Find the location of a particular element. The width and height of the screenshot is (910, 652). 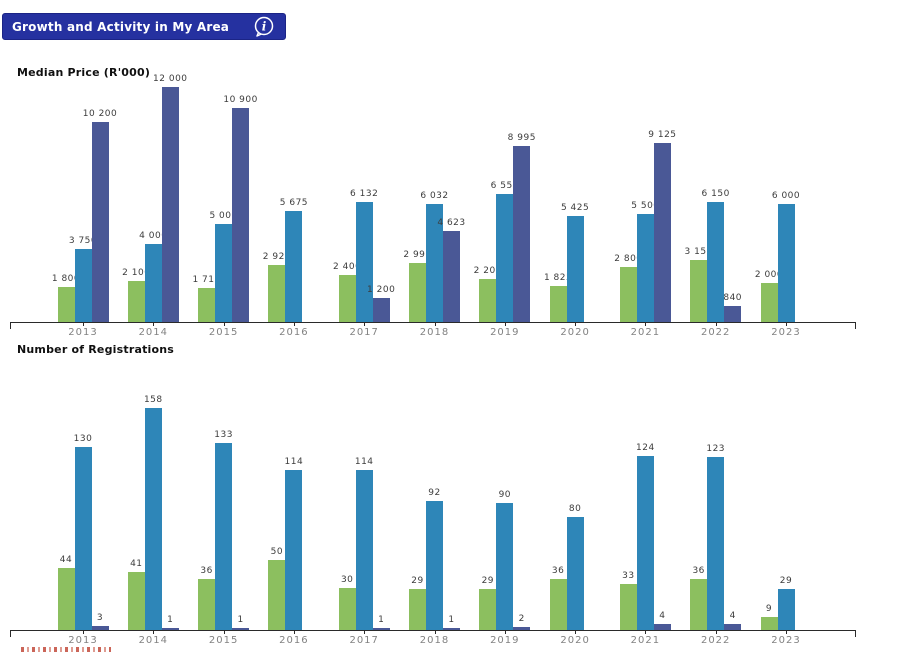

x-axis-label: 2015 is located at coordinates (223, 640).